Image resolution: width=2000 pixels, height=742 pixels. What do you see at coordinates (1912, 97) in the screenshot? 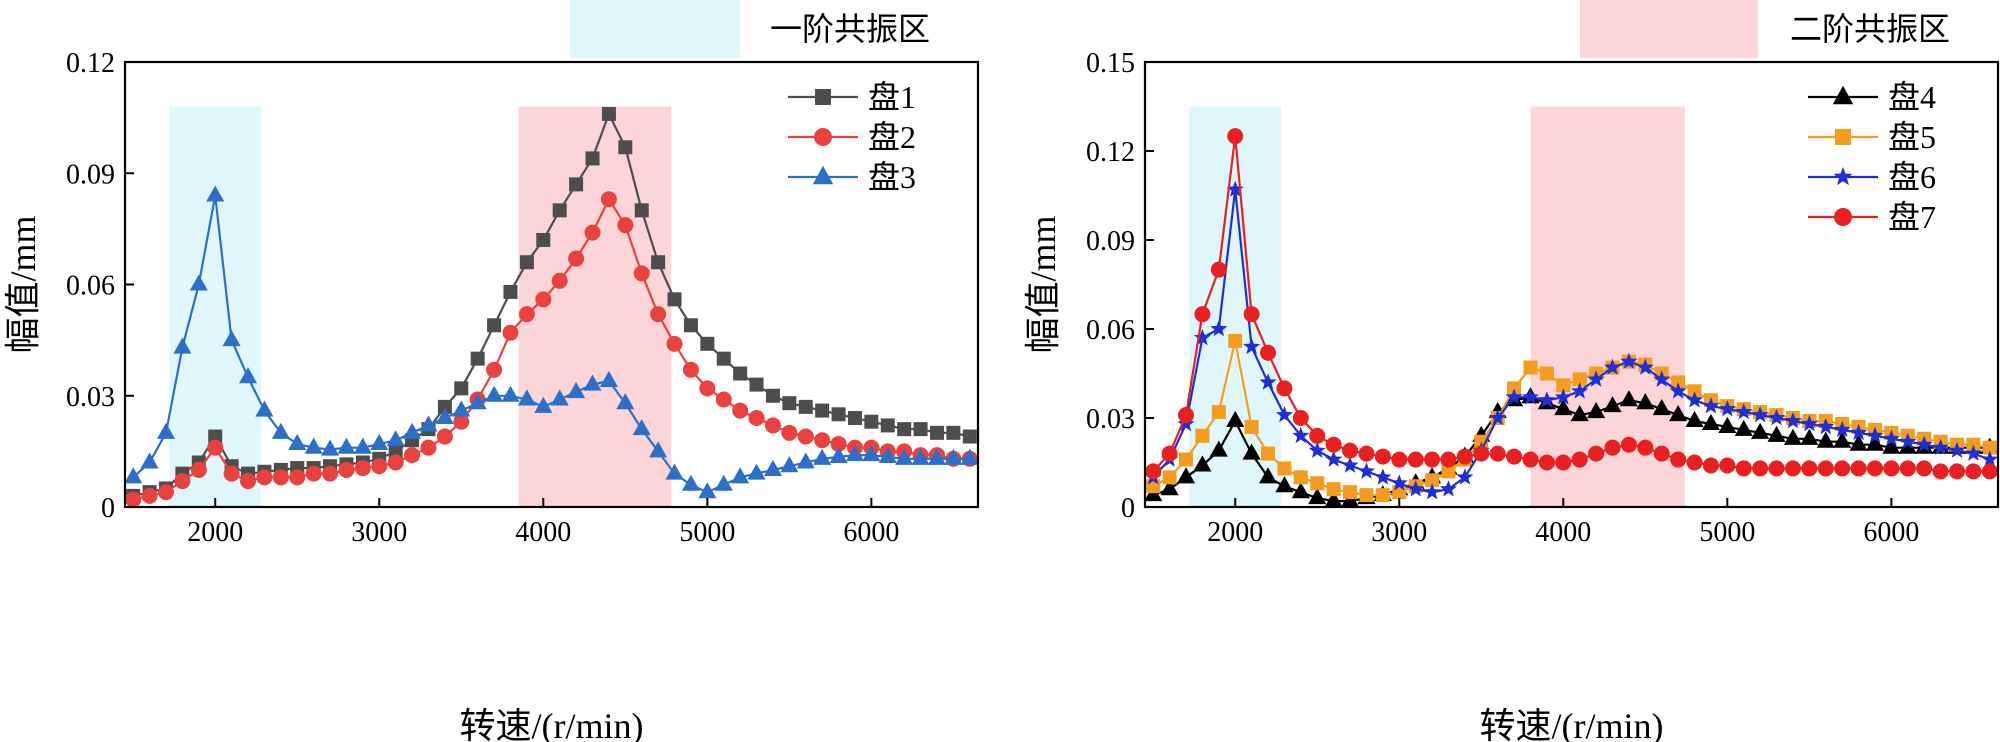
I see `legend-label-盘4: 盘4` at bounding box center [1912, 97].